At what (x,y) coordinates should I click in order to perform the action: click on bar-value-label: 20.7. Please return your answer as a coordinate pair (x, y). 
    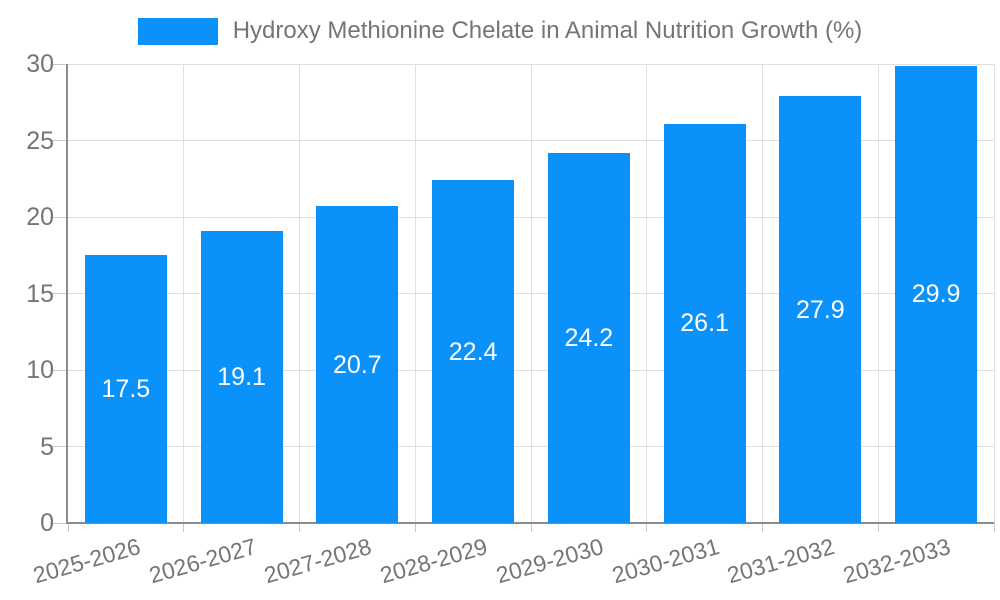
    Looking at the image, I should click on (357, 364).